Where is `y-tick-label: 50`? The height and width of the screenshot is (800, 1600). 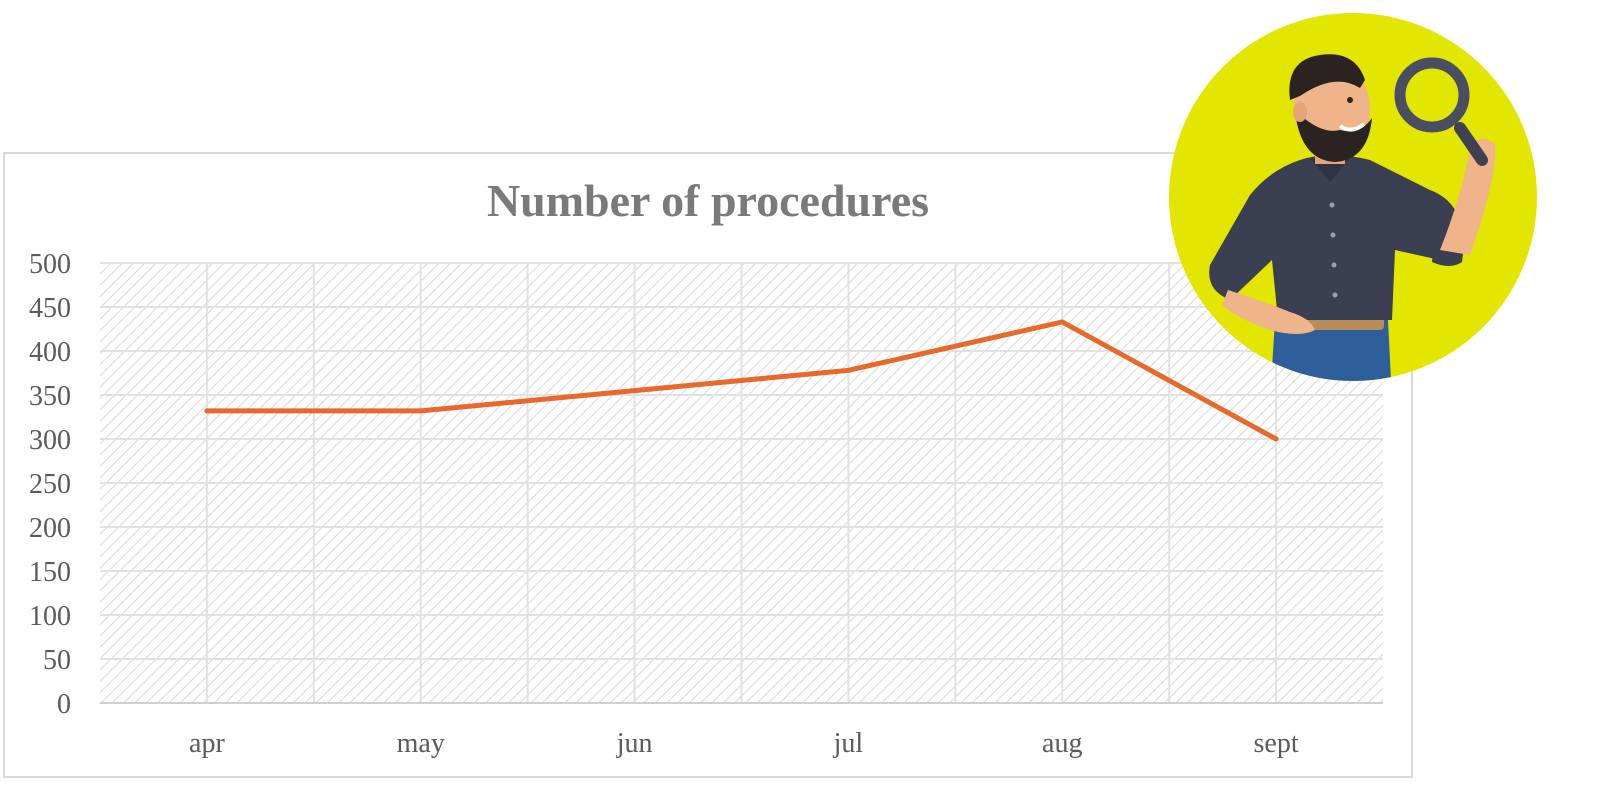
y-tick-label: 50 is located at coordinates (57, 660).